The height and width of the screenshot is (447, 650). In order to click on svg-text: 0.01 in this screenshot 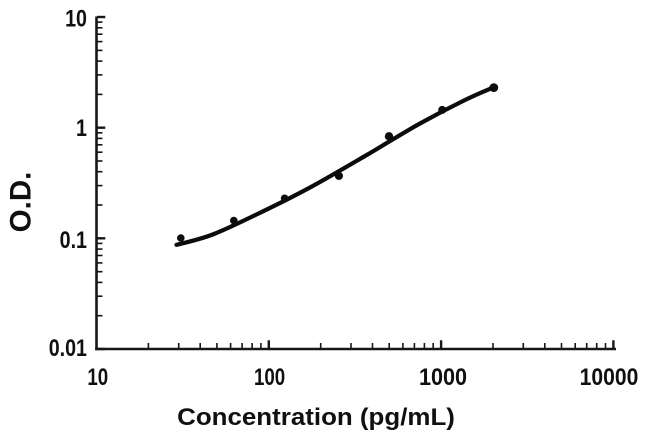, I will do `click(68, 347)`.